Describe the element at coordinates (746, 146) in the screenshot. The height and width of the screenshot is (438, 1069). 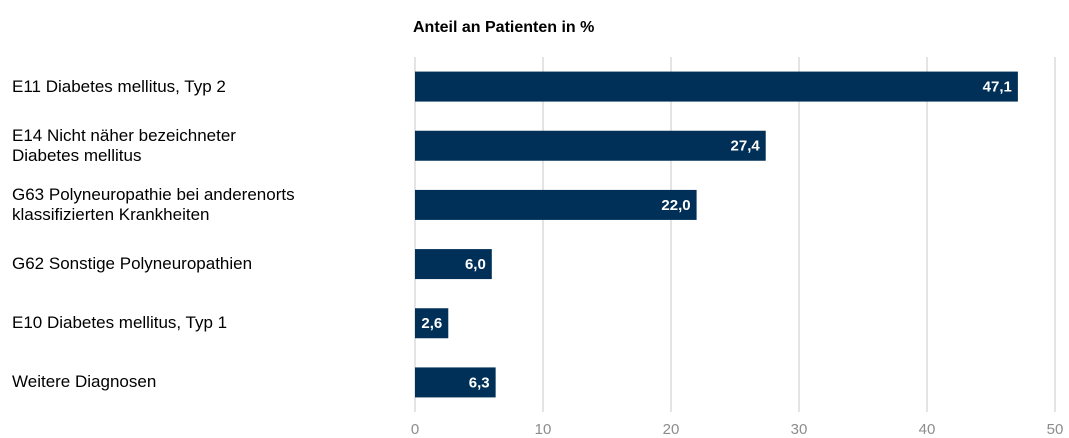
I see `value-label: 27,4` at that location.